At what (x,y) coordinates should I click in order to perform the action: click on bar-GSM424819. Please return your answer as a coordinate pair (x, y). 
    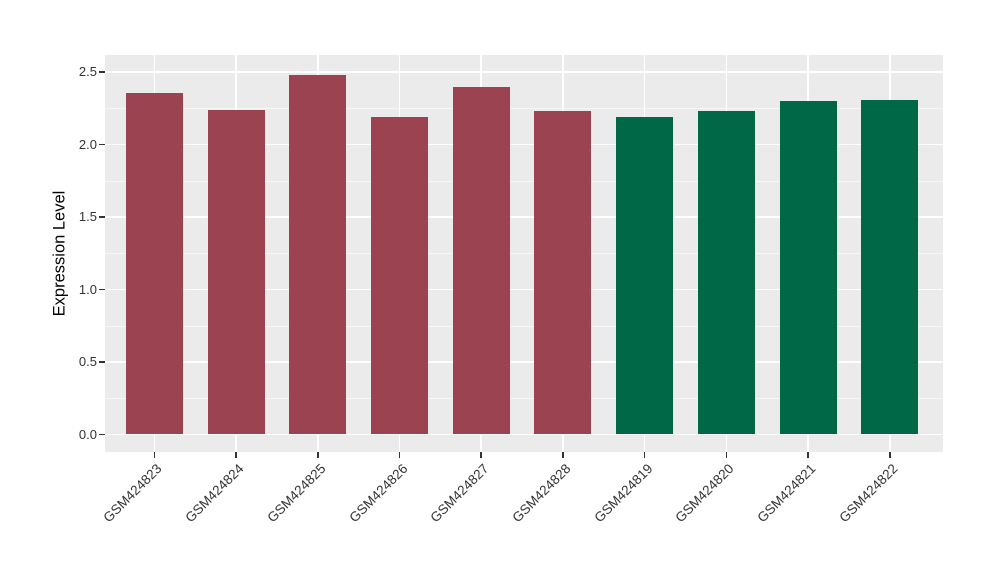
    Looking at the image, I should click on (645, 276).